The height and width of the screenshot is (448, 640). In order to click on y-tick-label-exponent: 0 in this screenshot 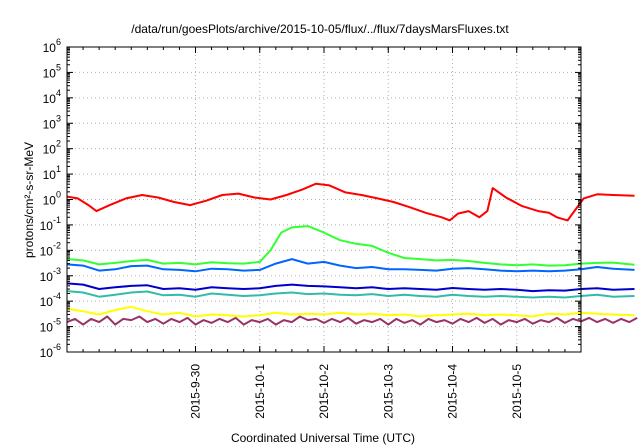, I will do `click(58, 195)`.